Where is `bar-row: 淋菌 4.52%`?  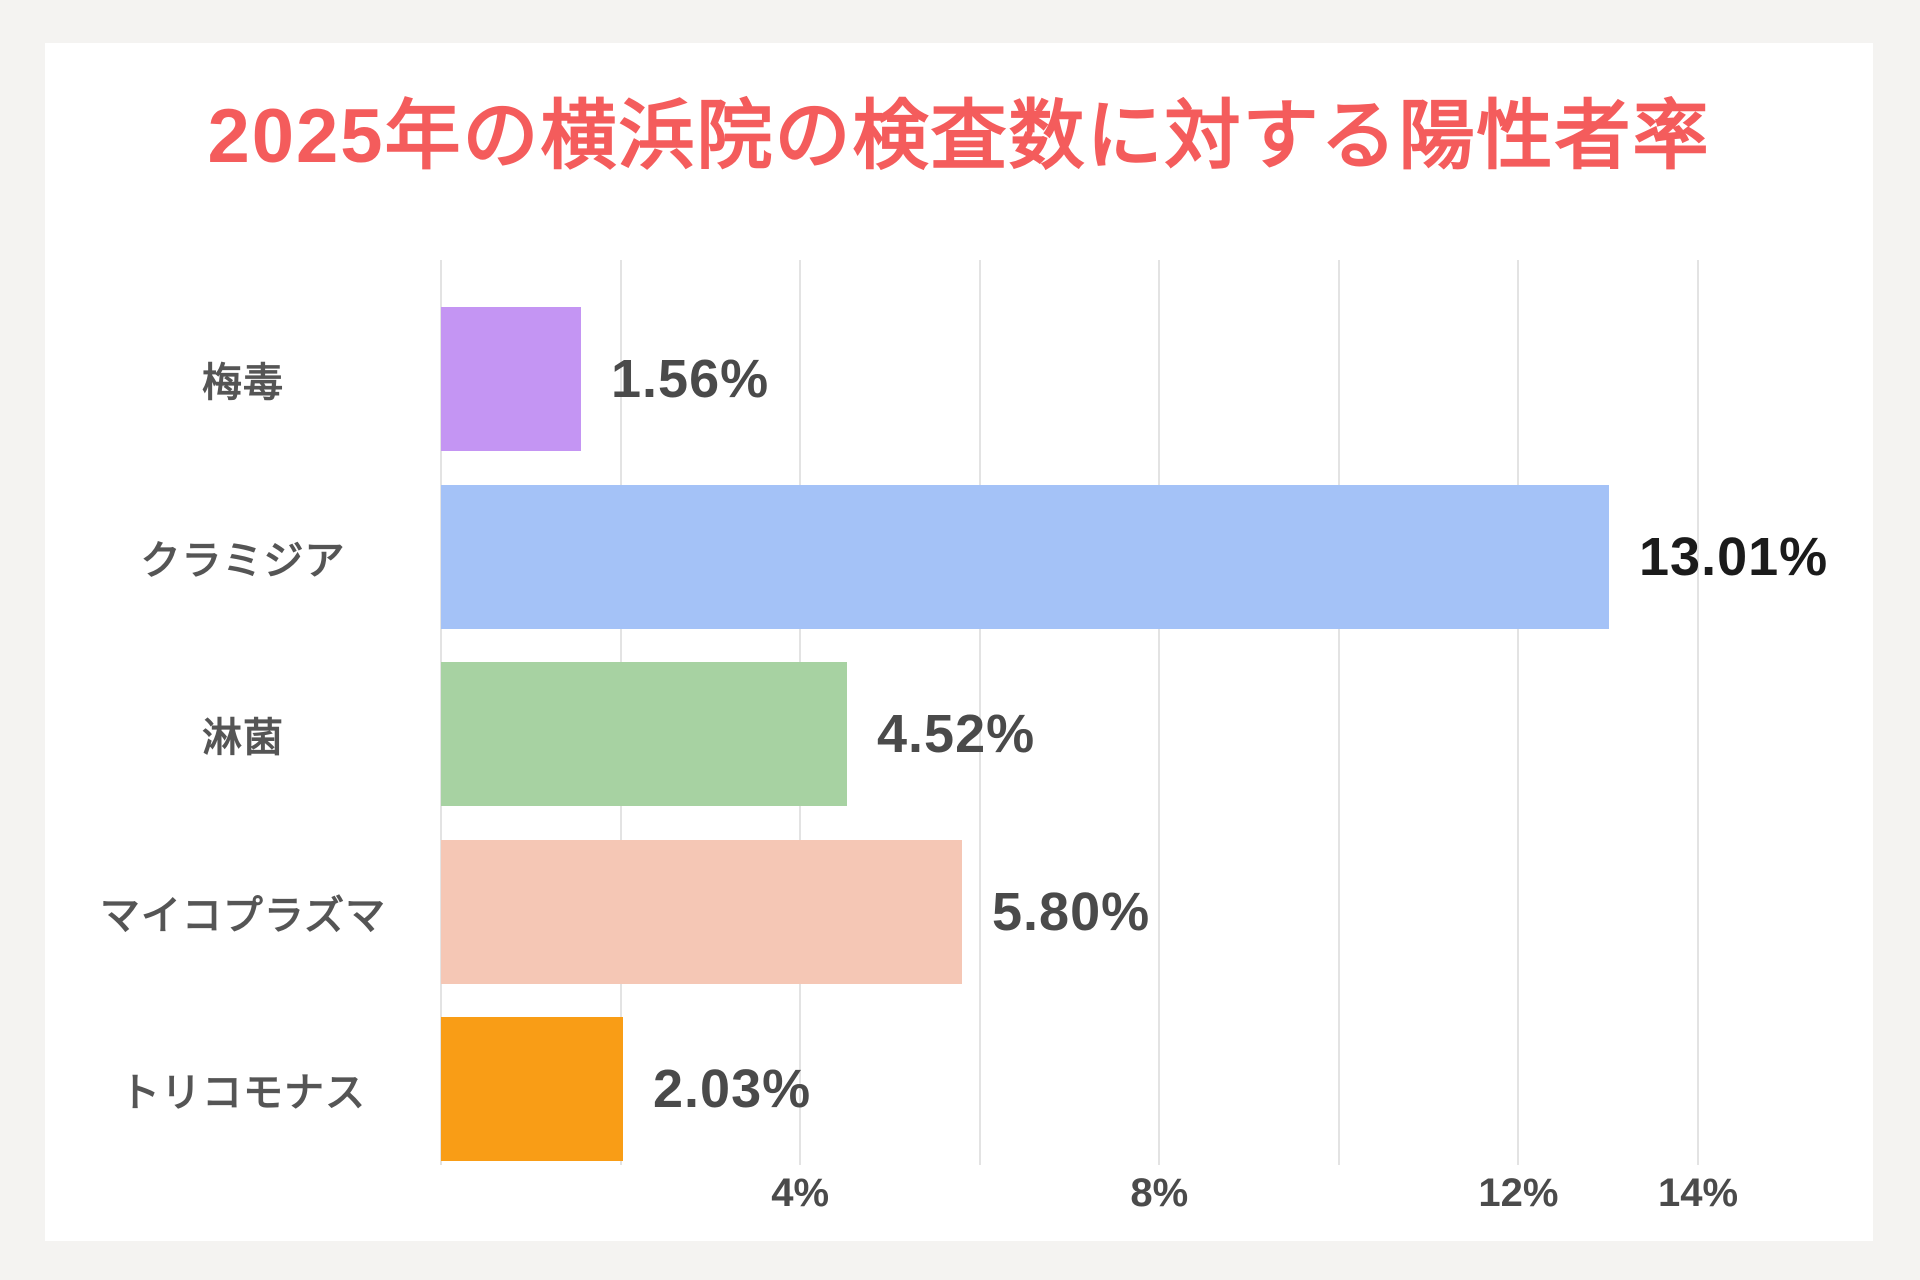 bar-row: 淋菌 4.52% is located at coordinates (959, 734).